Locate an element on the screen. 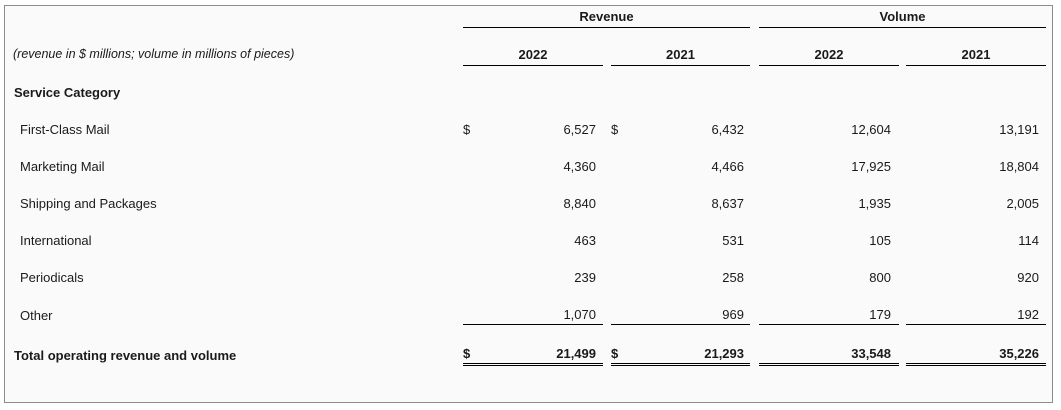 The image size is (1061, 410). col-rule-revenue-2022 is located at coordinates (533, 65).